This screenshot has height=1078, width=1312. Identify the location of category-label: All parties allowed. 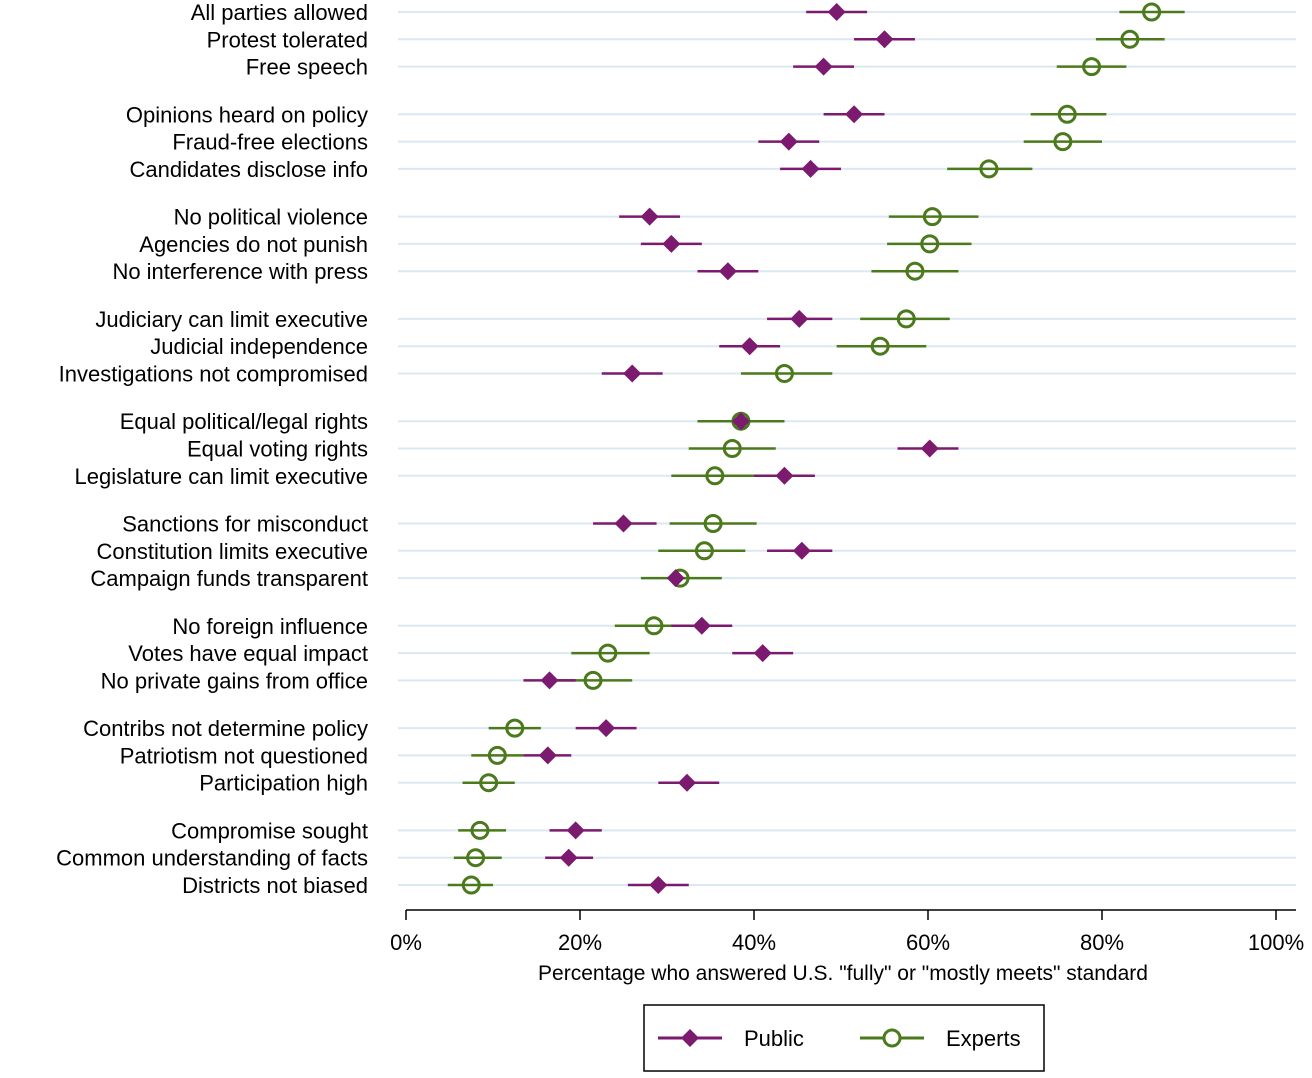
(279, 12).